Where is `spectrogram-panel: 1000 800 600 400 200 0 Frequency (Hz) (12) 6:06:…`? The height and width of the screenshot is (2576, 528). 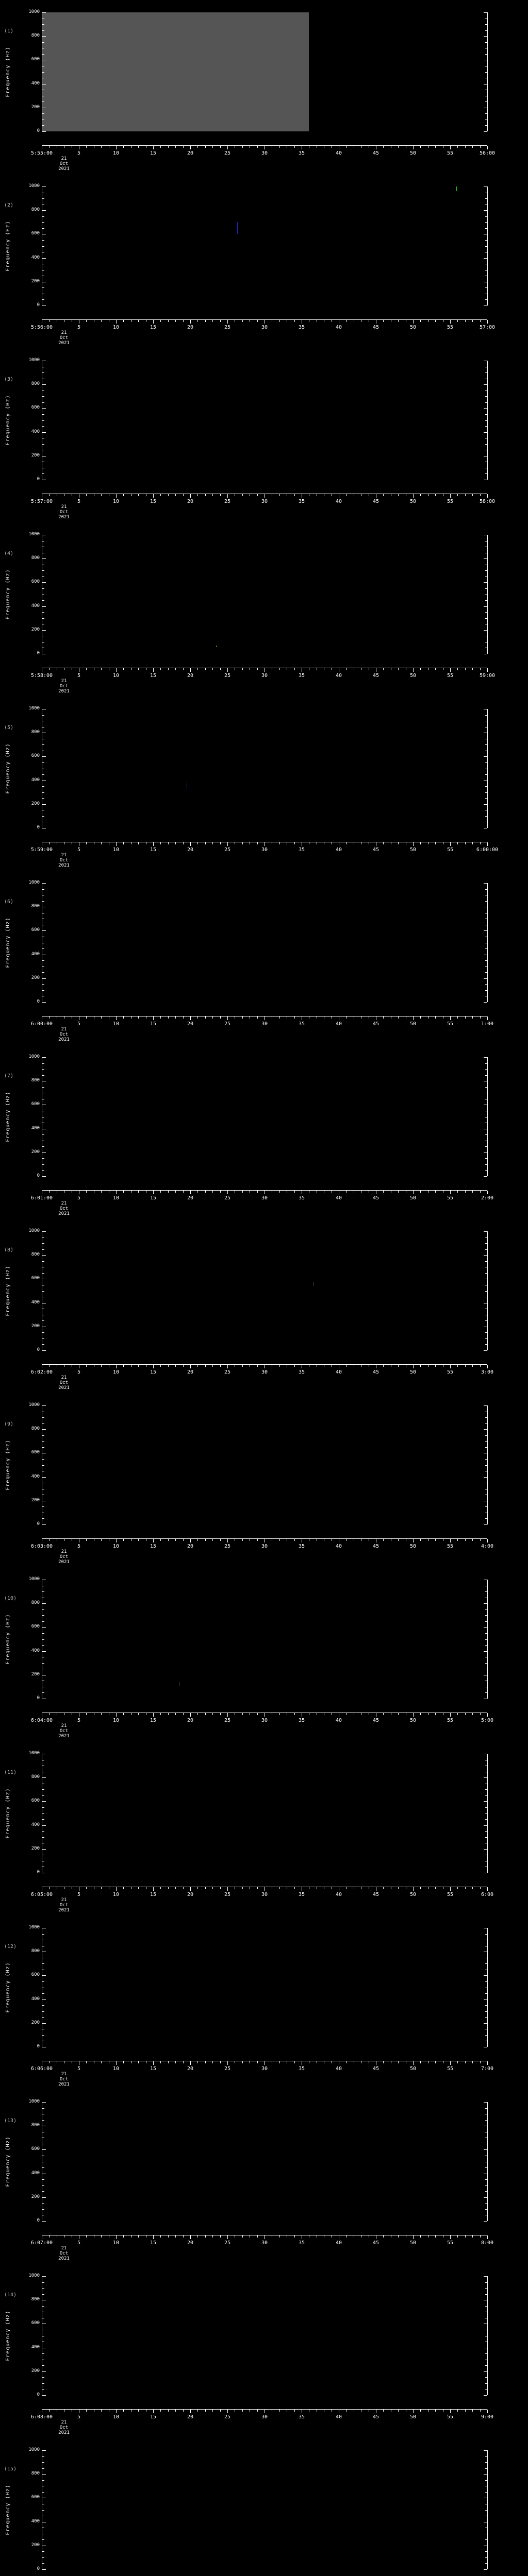
spectrogram-panel: 1000 800 600 400 200 0 Frequency (Hz) (12) 6:06:… is located at coordinates (264, 2003).